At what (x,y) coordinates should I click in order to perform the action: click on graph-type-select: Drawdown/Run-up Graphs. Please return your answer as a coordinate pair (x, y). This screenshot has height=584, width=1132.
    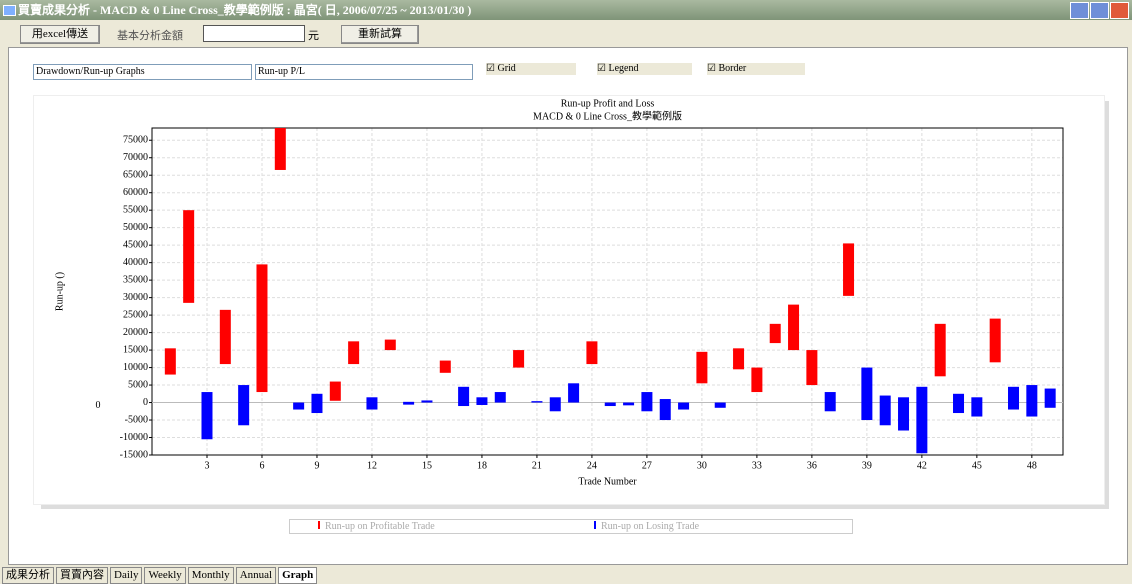
    Looking at the image, I should click on (142, 72).